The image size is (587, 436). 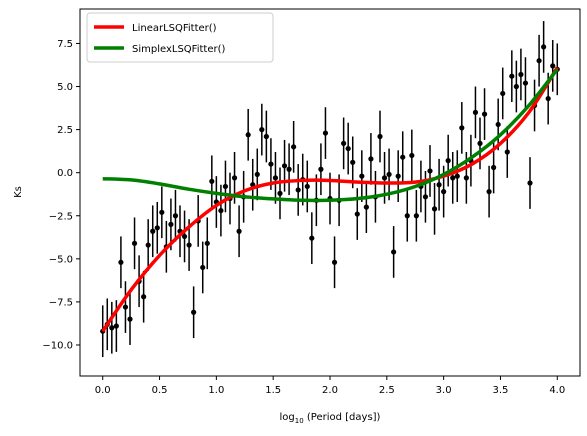 What do you see at coordinates (180, 37) in the screenshot?
I see `legend: LinearLSQFitter() SimplexLSQFitter()` at bounding box center [180, 37].